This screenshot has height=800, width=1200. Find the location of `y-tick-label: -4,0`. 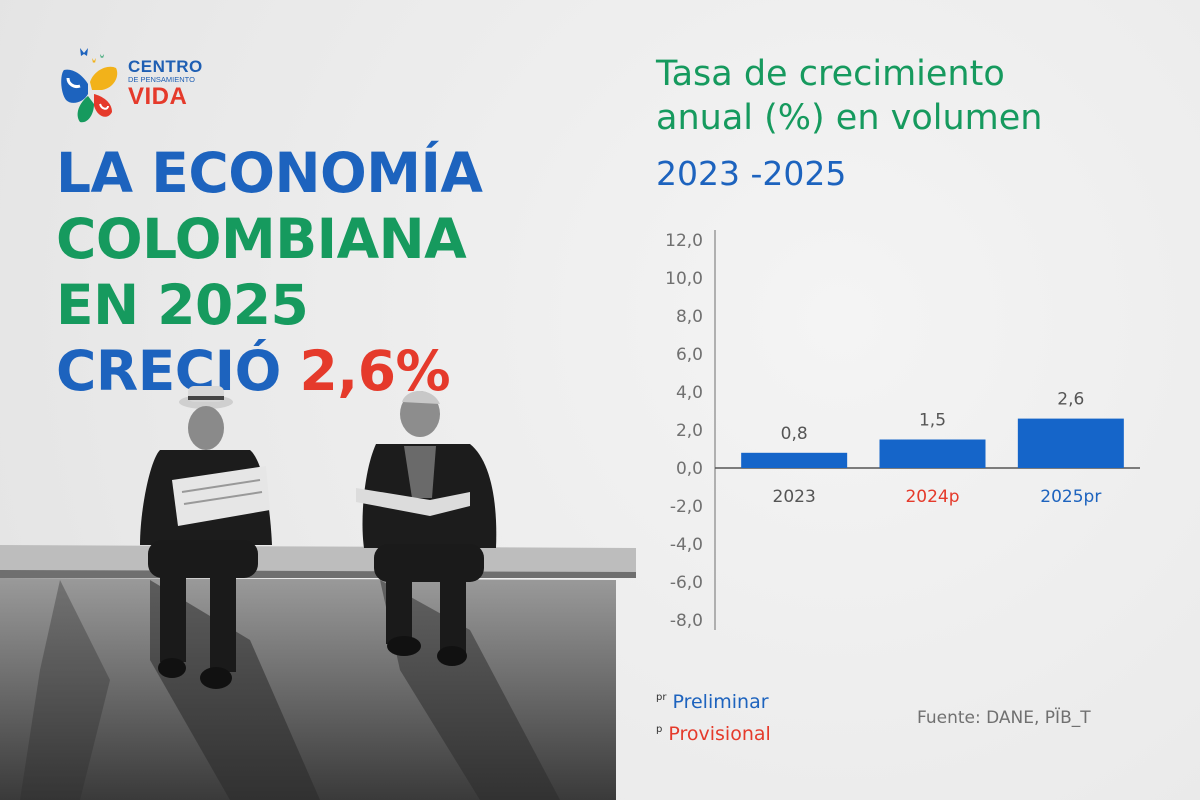

y-tick-label: -4,0 is located at coordinates (686, 545).